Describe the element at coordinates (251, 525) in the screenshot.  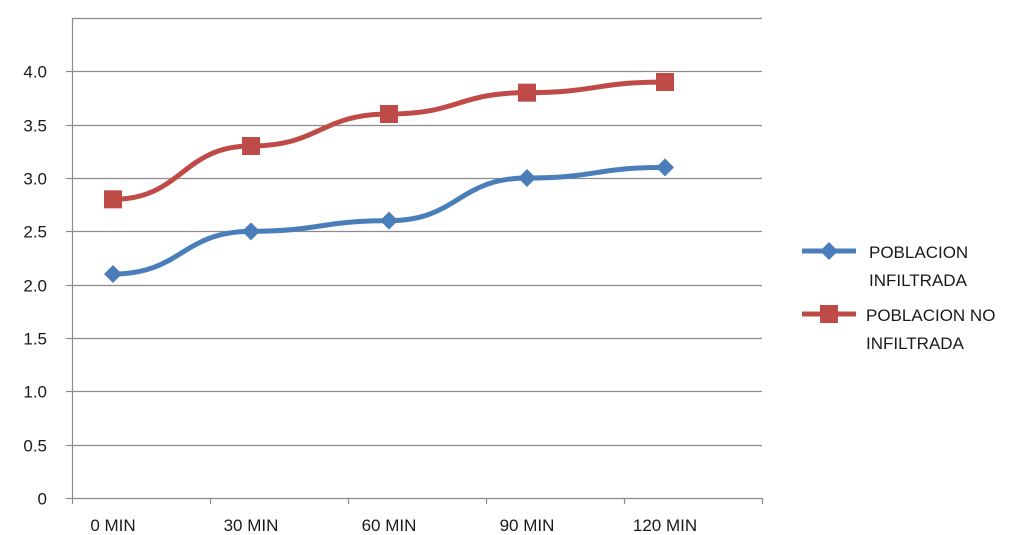
I see `x-tick-label: 30 MIN` at that location.